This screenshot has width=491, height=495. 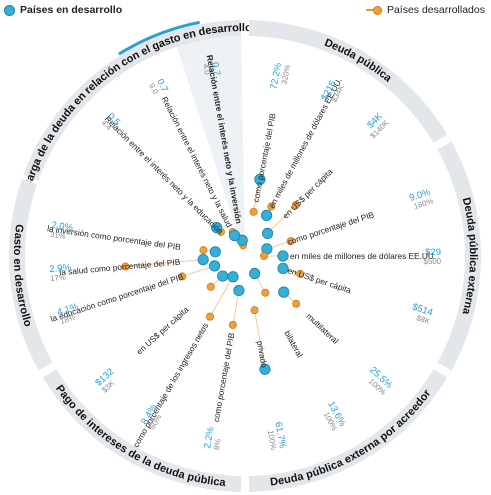 I want to click on value-developing: 2.2%, so click(x=209, y=438).